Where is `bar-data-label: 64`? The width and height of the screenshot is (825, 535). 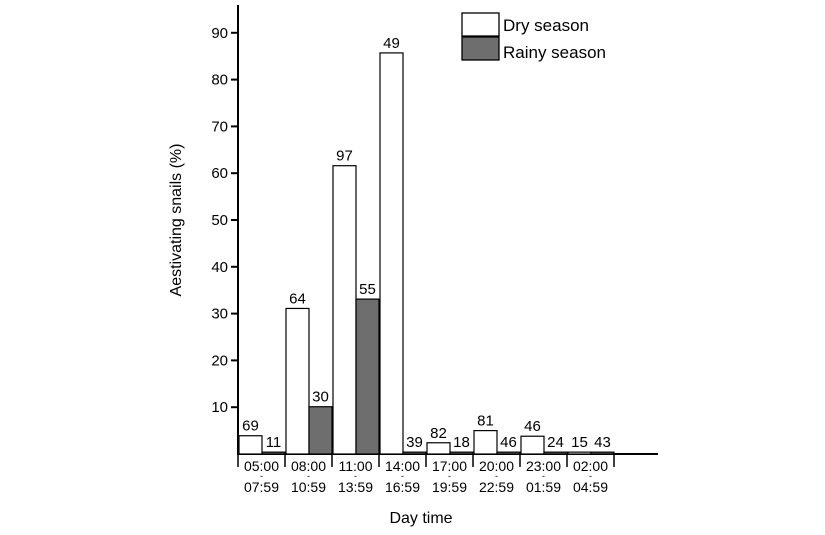
bar-data-label: 64 is located at coordinates (297, 298).